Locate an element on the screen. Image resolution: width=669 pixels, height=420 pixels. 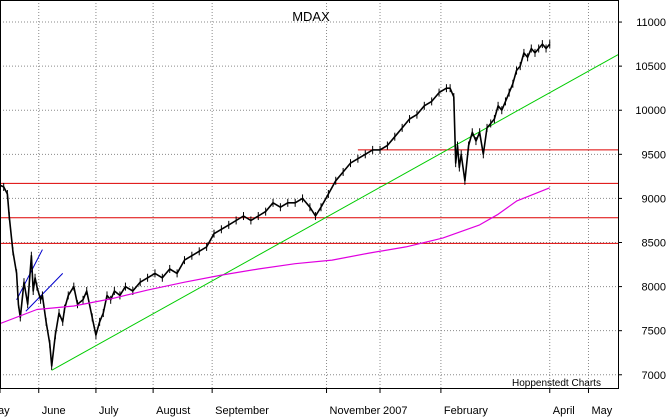
y-tick-label: 9000 is located at coordinates (654, 199).